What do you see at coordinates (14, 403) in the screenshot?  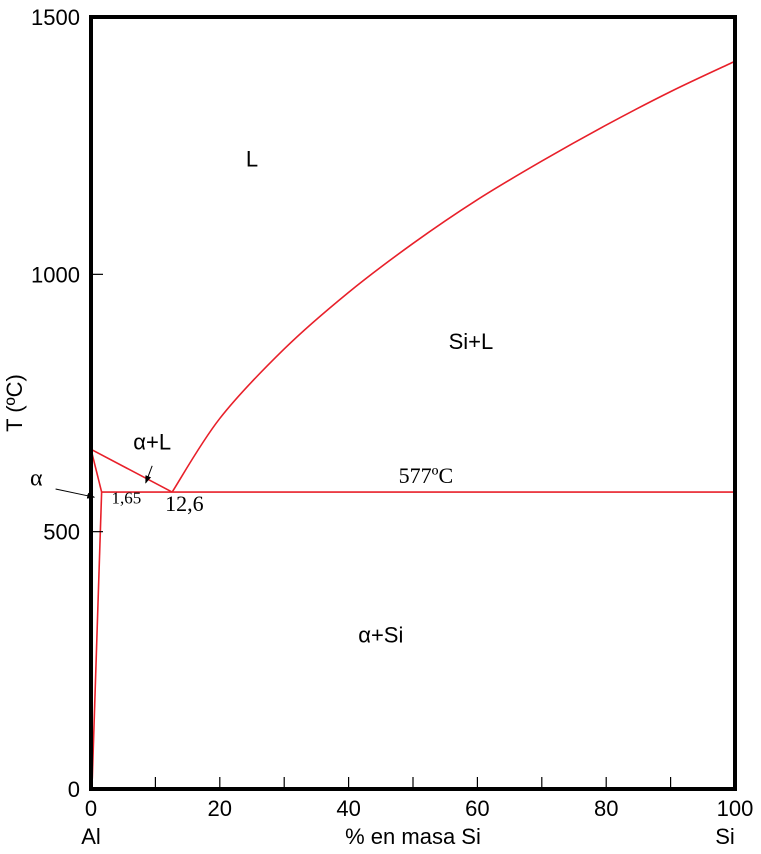 I see `y-axis-title: T (ºC)` at bounding box center [14, 403].